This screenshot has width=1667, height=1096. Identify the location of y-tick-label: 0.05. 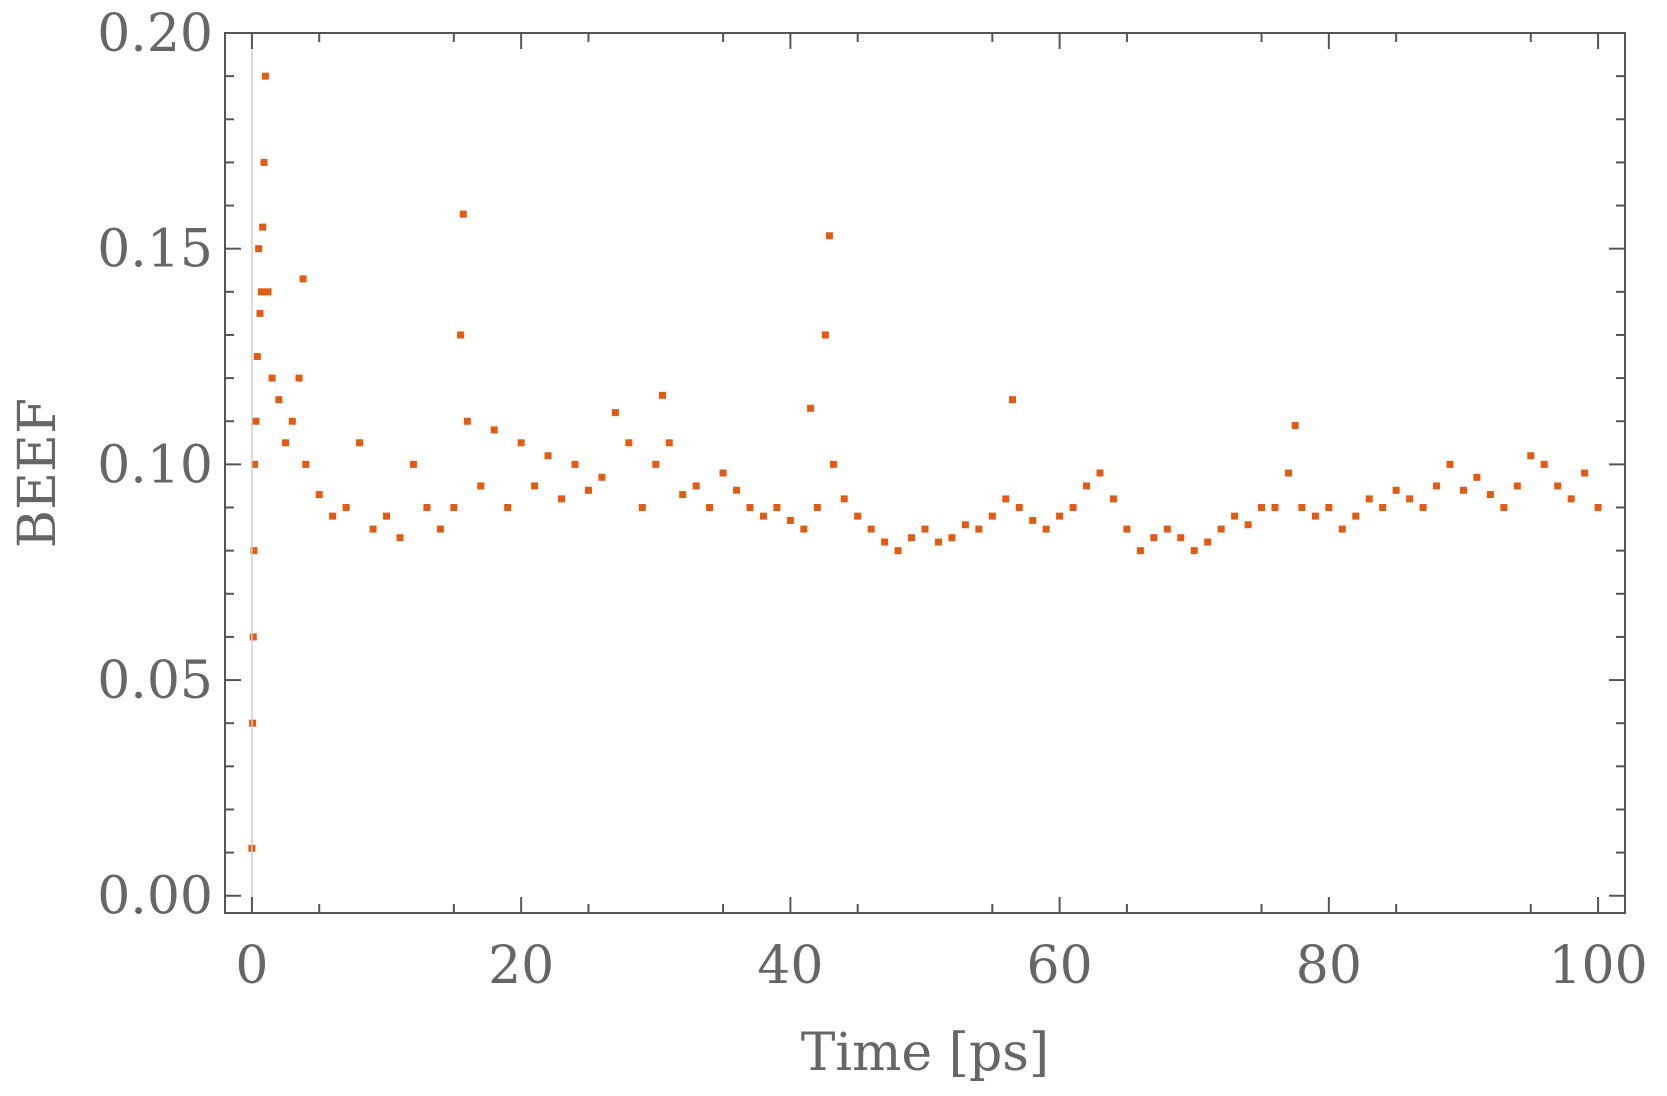
(155, 681).